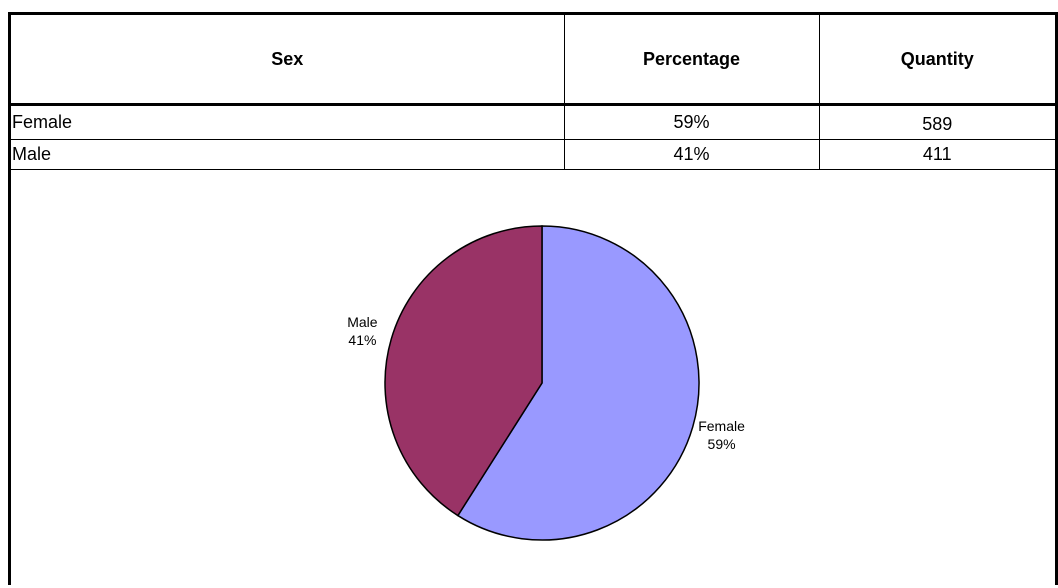  What do you see at coordinates (362, 340) in the screenshot?
I see `pie-label-value: 41%` at bounding box center [362, 340].